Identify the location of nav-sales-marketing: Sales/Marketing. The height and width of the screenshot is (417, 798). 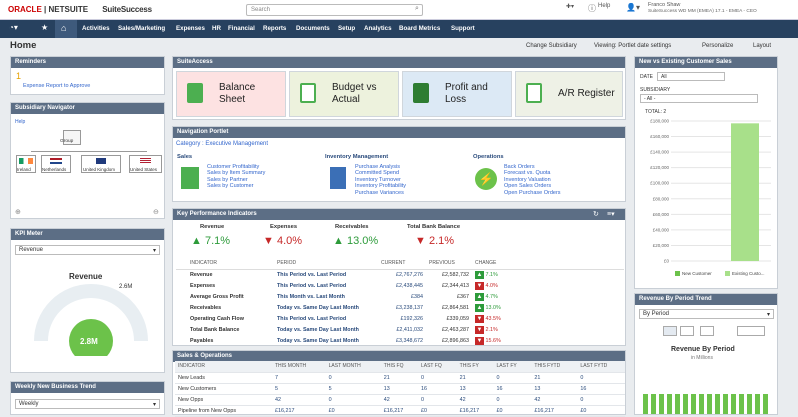
(142, 28).